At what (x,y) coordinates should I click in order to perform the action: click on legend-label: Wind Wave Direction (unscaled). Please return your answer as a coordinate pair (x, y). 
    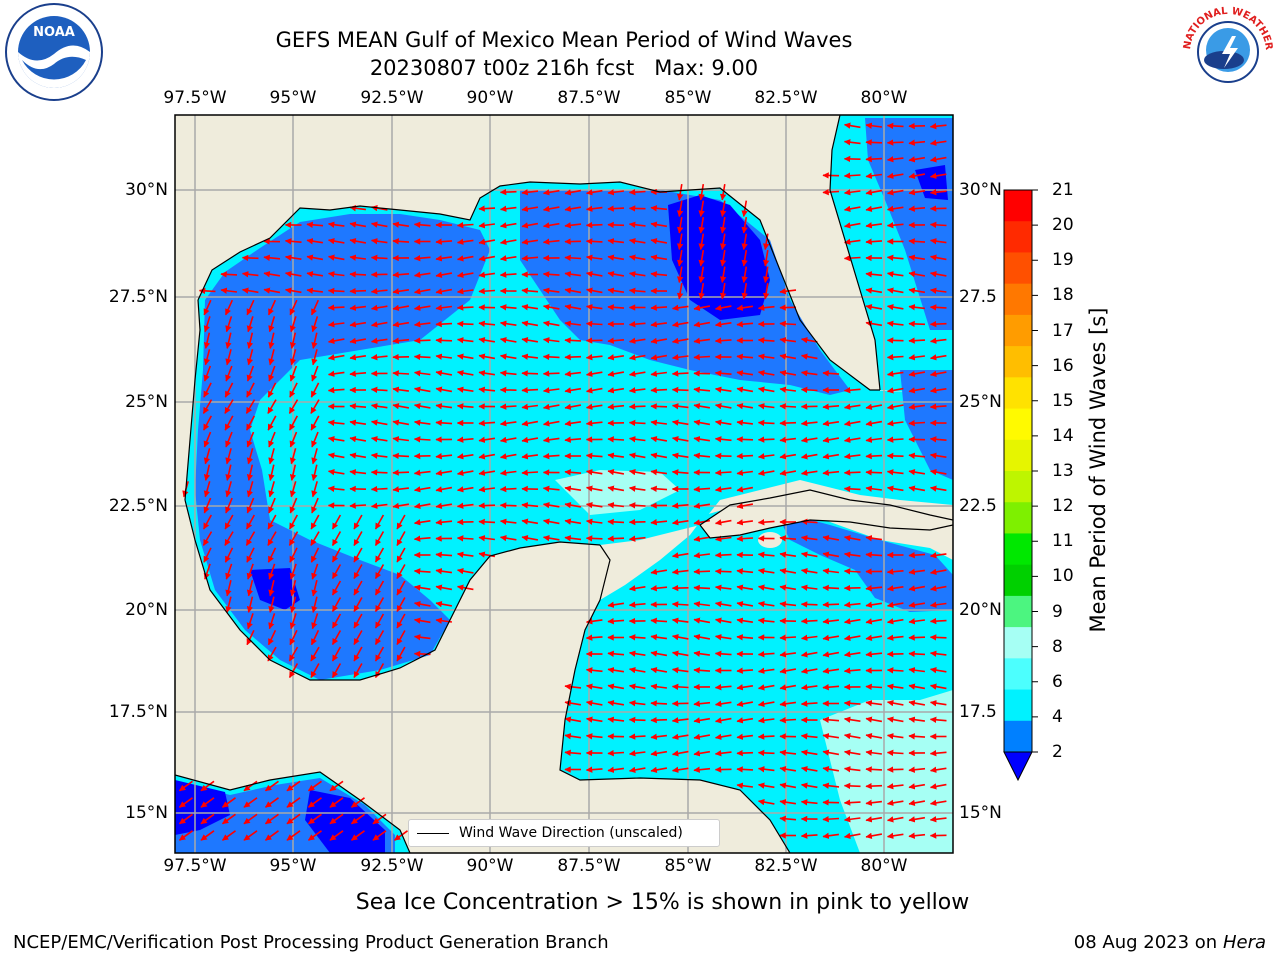
    Looking at the image, I should click on (571, 833).